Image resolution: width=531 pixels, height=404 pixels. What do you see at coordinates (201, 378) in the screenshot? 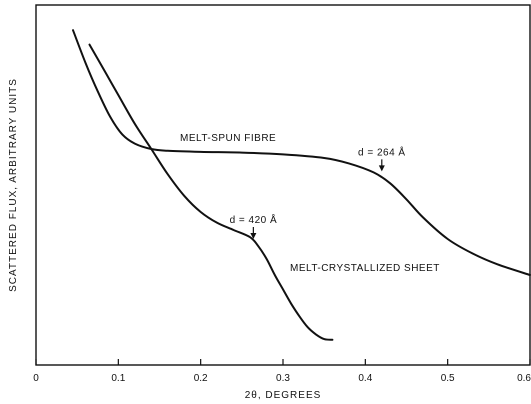
I see `x-tick-label: 0.2` at bounding box center [201, 378].